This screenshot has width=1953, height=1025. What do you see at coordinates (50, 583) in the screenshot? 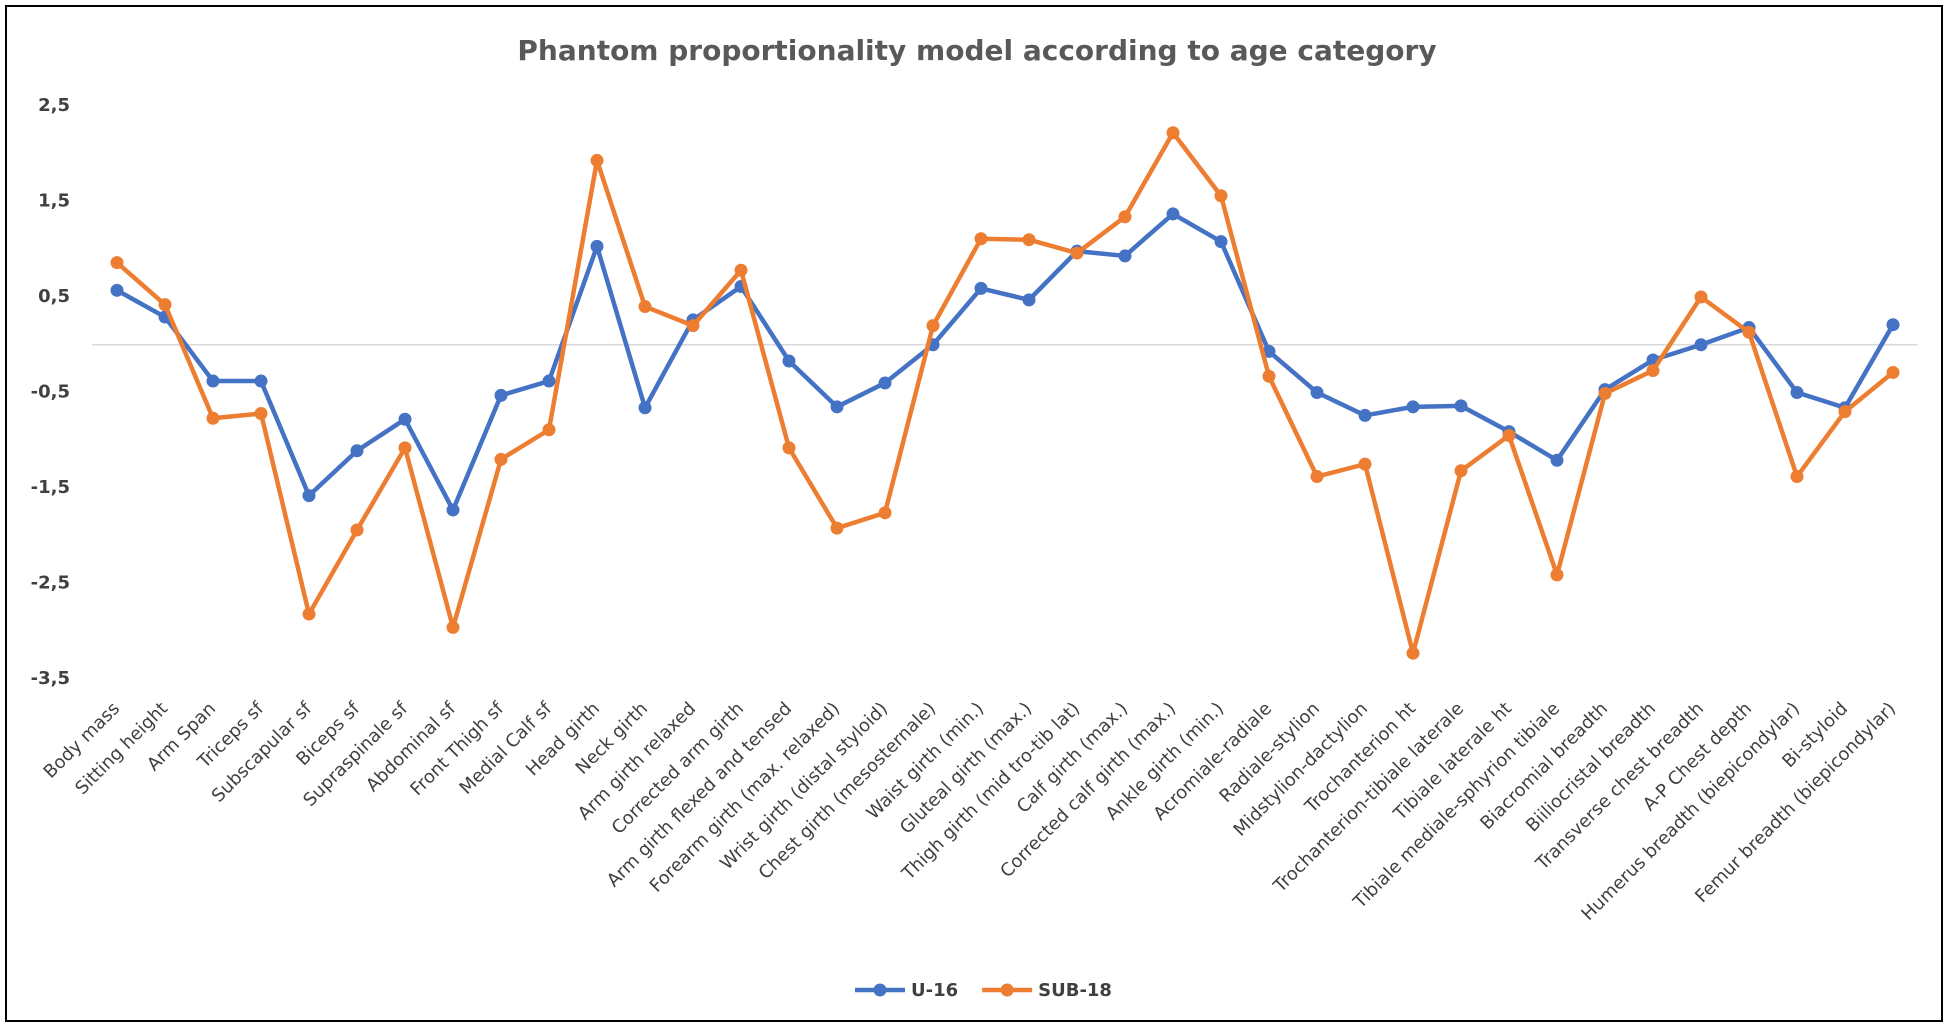
I see `y-tick-label: -2,5` at bounding box center [50, 583].